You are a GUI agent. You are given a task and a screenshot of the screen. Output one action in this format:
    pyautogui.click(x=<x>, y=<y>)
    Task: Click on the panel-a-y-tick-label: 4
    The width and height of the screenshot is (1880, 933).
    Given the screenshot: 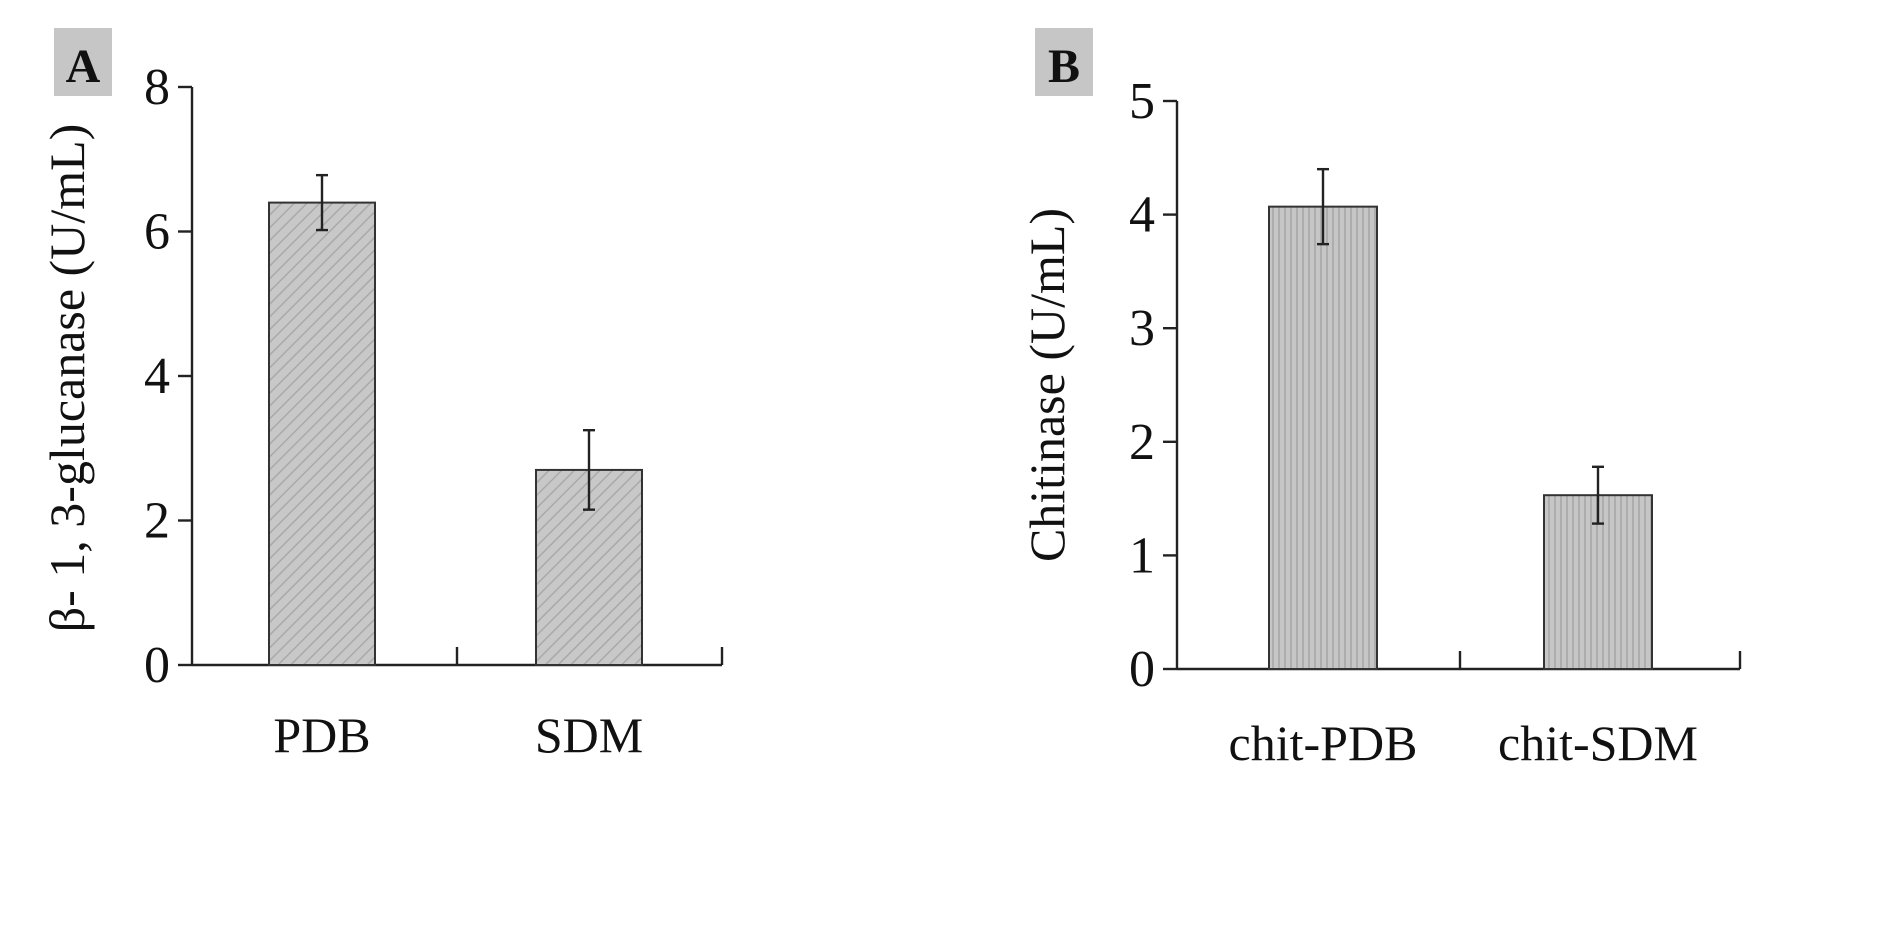 What is the action you would take?
    pyautogui.click(x=157, y=376)
    